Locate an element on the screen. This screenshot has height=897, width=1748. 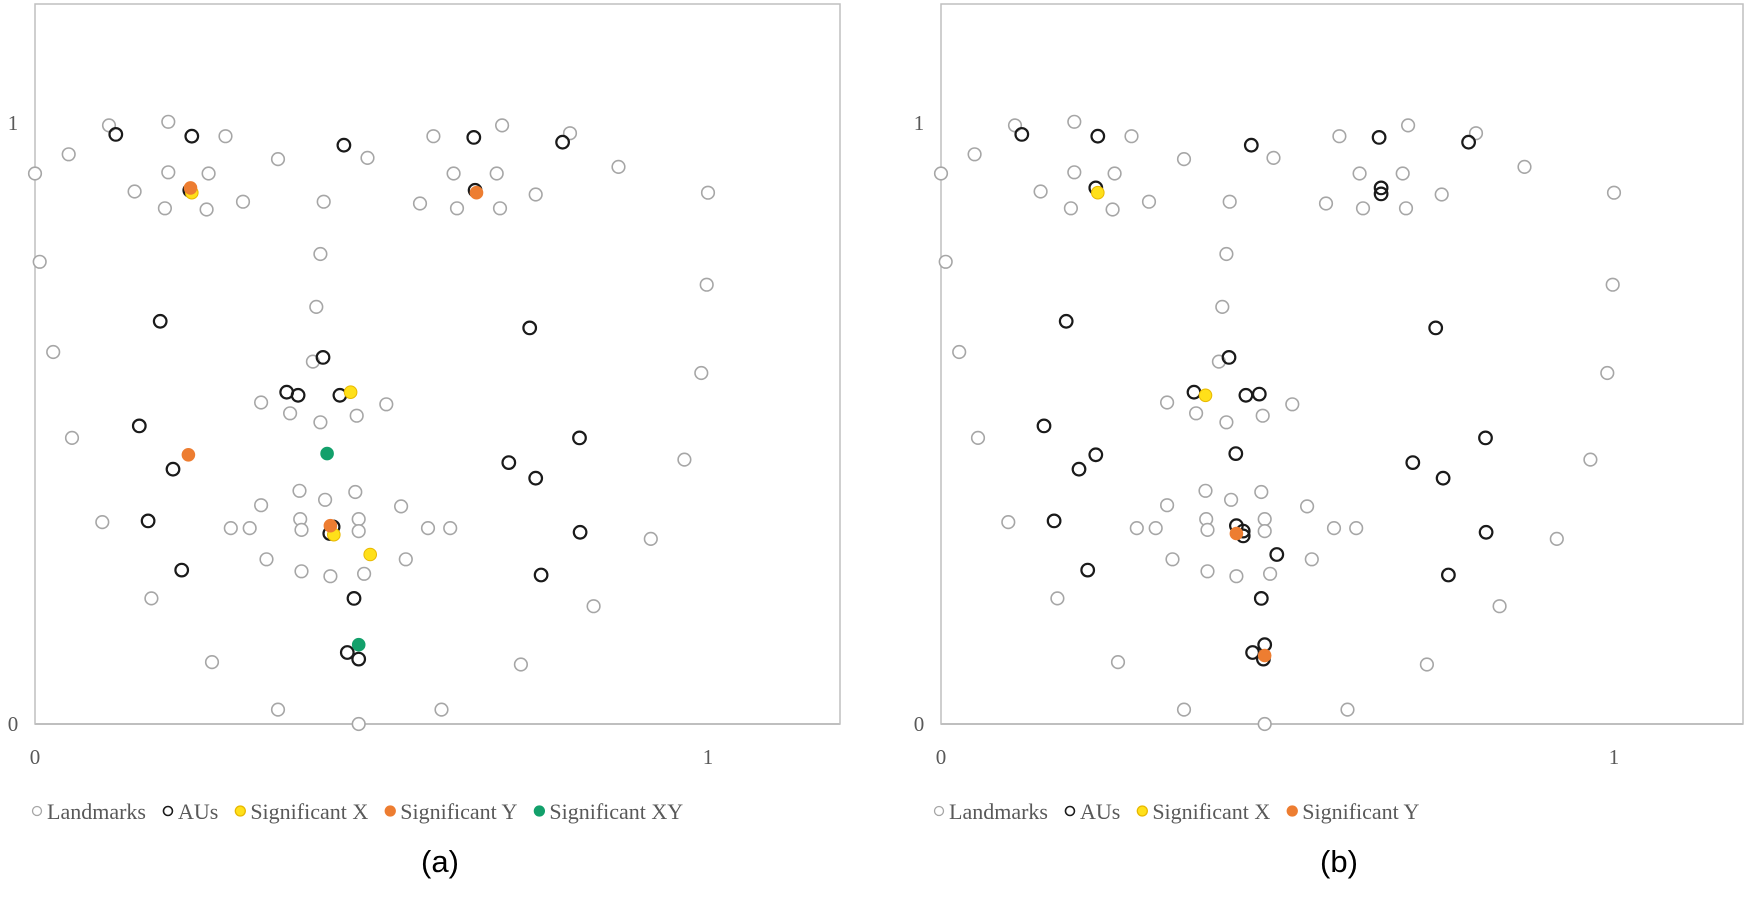
x-tick-label: 1 is located at coordinates (1614, 757).